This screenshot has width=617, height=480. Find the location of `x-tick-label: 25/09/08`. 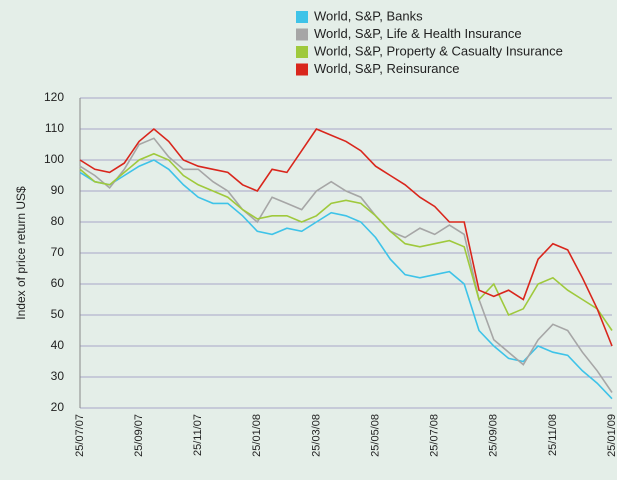

x-tick-label: 25/09/08 is located at coordinates (494, 435).